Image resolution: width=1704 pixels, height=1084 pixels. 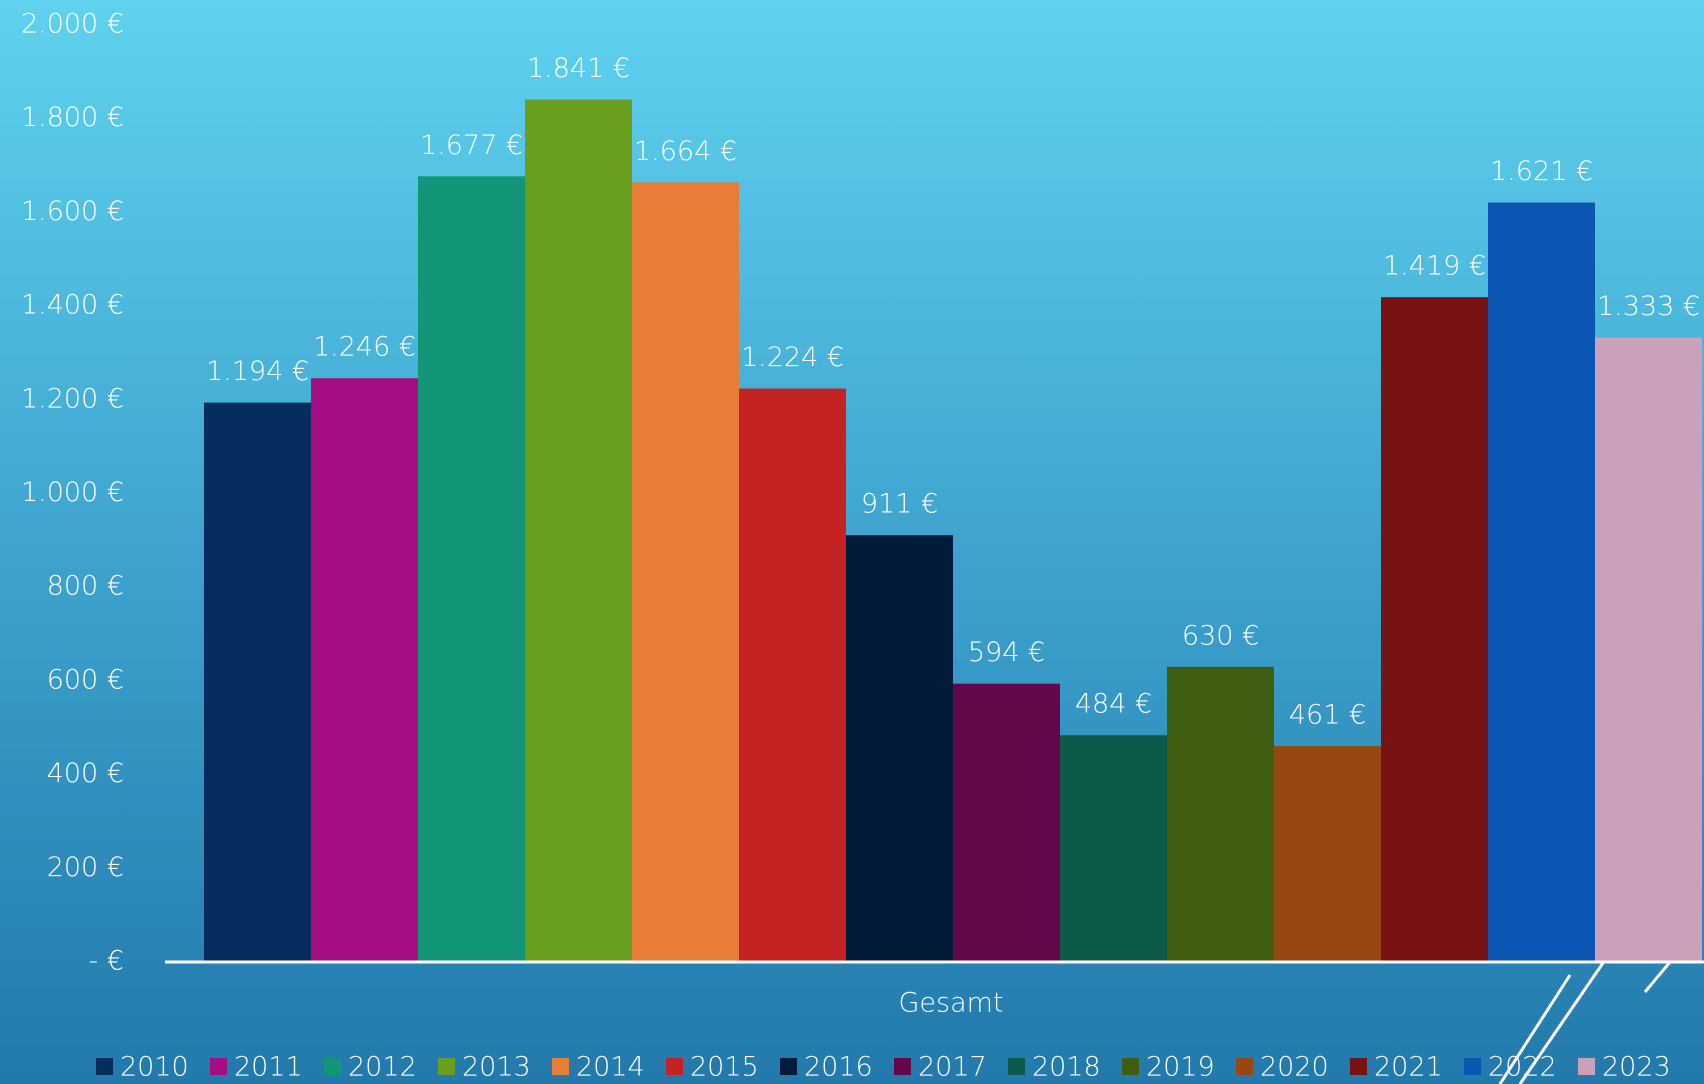 I want to click on legend-label: 2017, so click(x=952, y=1067).